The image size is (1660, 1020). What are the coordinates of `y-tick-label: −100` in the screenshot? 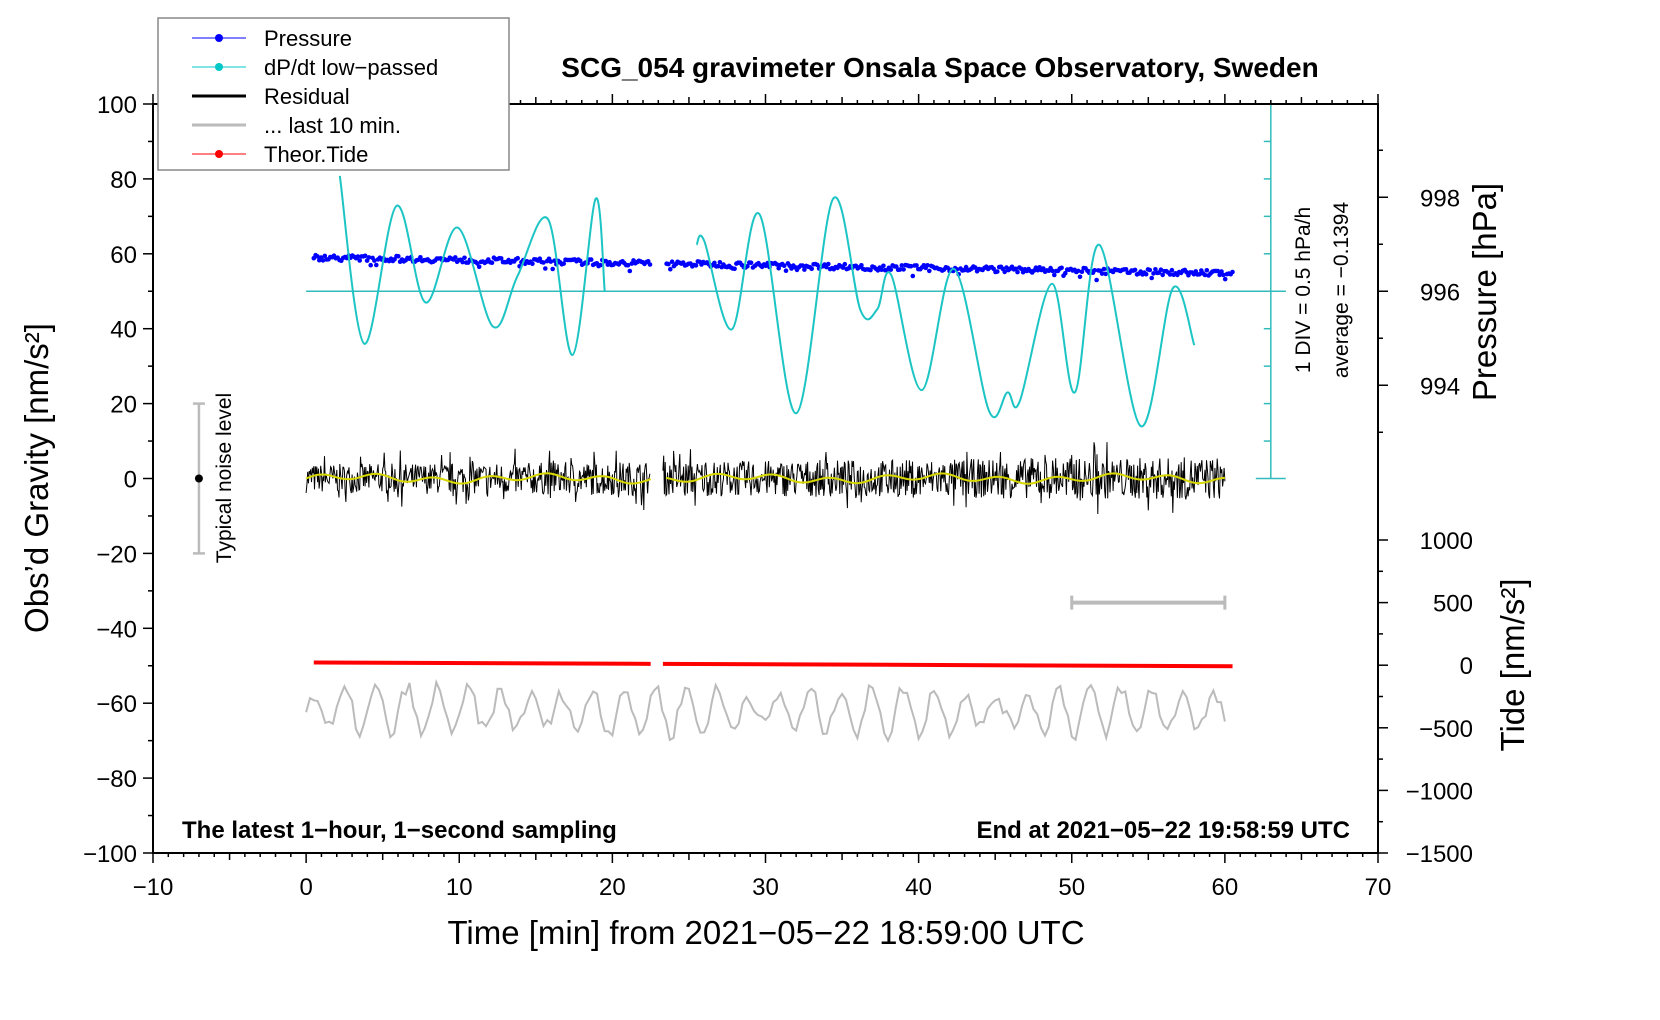 It's located at (110, 854).